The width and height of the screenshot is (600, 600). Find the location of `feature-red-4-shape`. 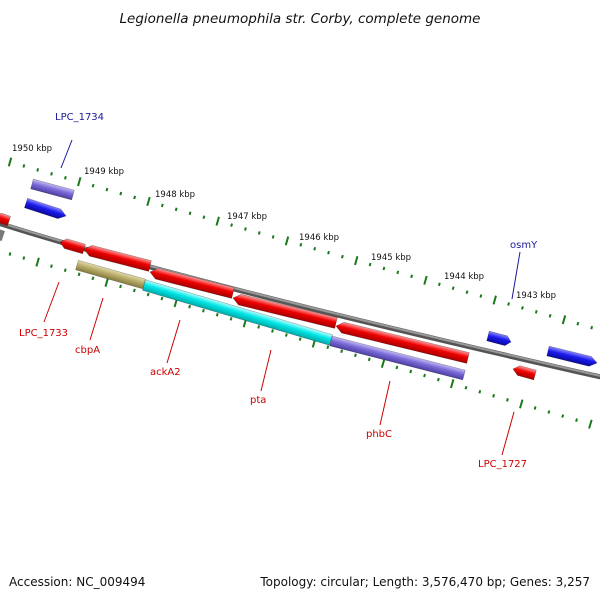

feature-red-4-shape is located at coordinates (402, 342).